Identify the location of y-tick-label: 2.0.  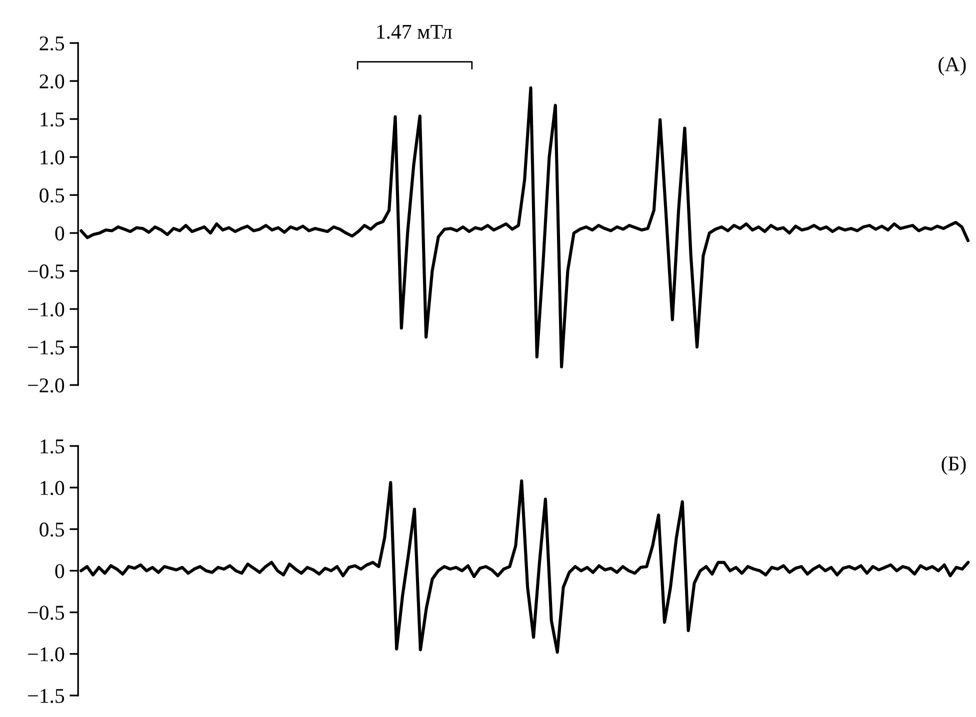
(52, 81).